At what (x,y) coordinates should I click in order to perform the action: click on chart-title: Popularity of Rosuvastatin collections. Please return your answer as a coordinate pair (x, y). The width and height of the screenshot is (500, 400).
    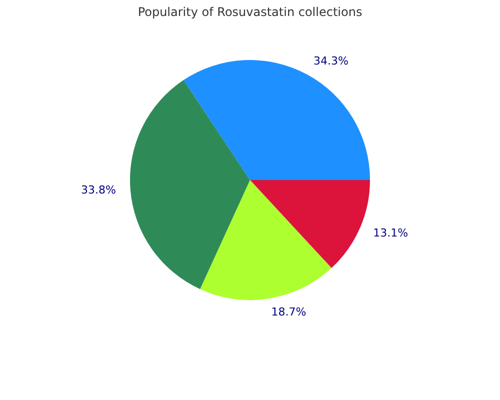
    Looking at the image, I should click on (250, 12).